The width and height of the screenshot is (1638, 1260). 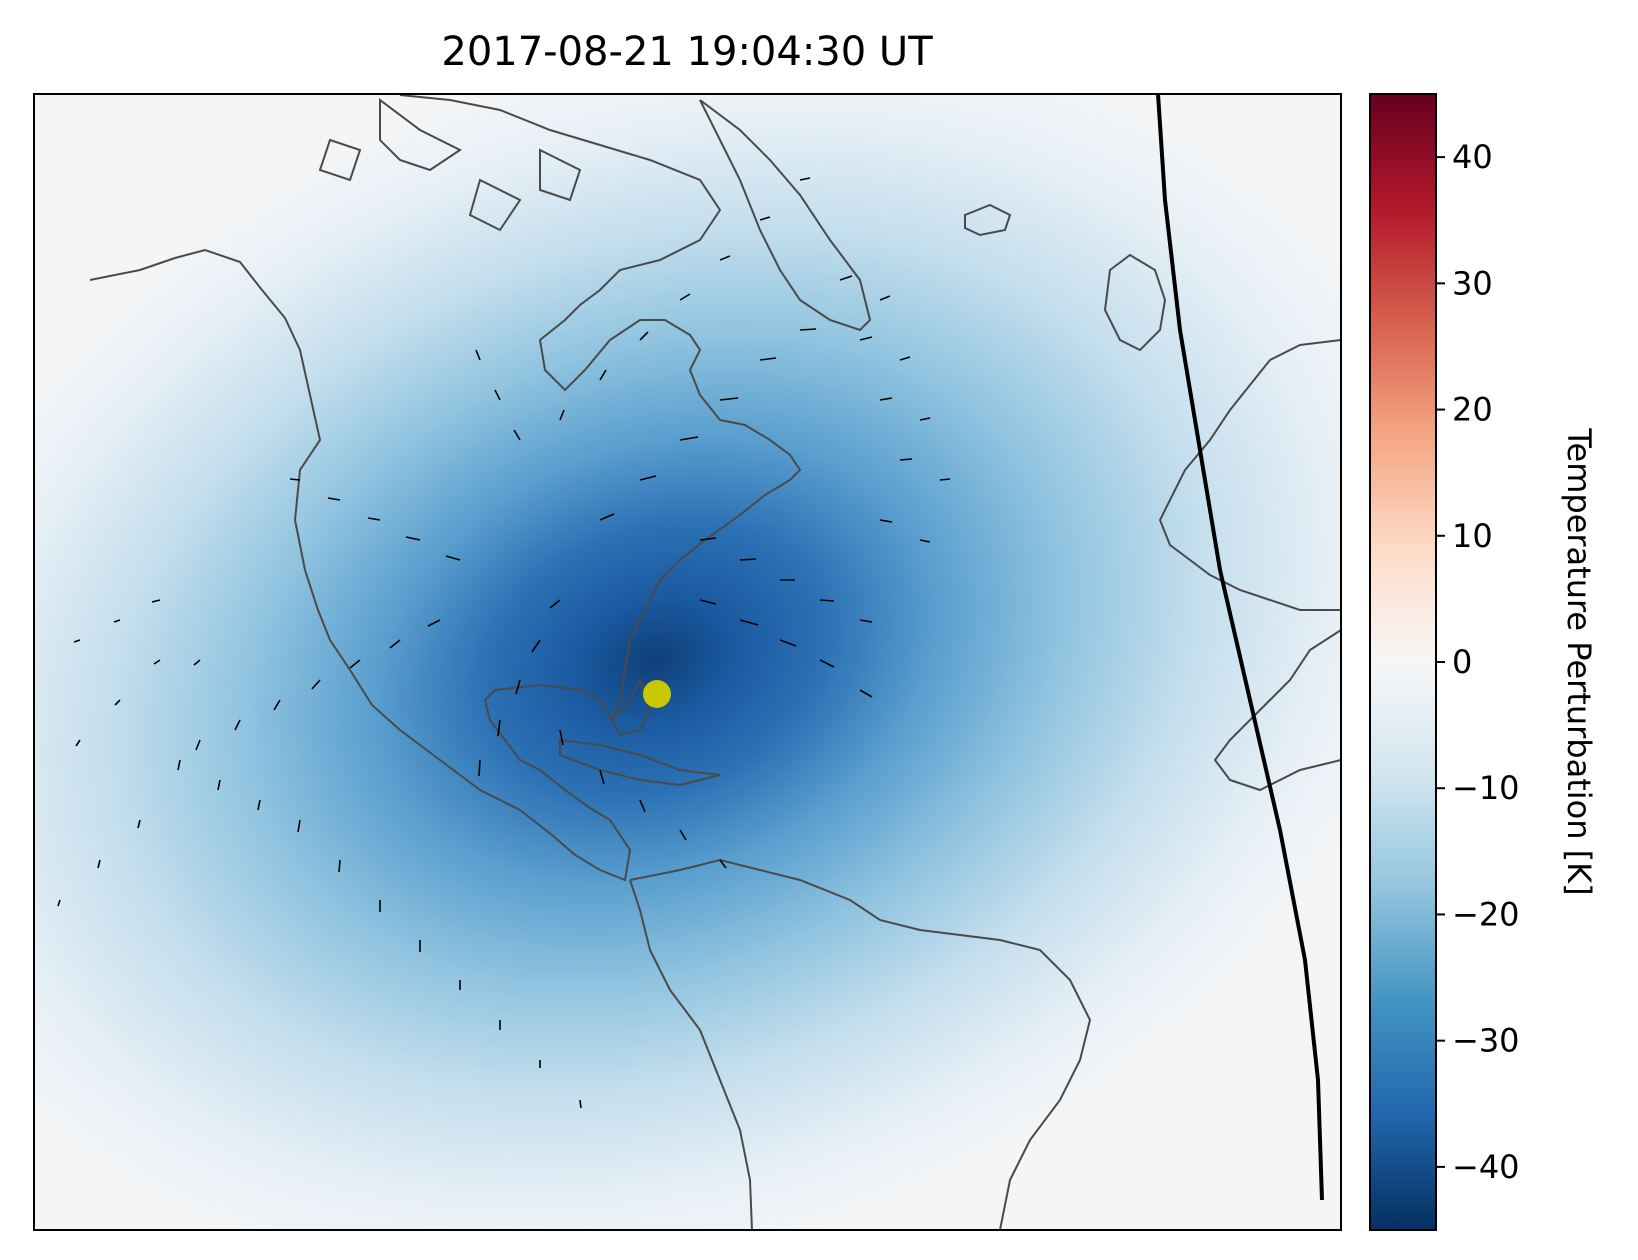 I want to click on colorbar-tick-label: 0, so click(x=1462, y=662).